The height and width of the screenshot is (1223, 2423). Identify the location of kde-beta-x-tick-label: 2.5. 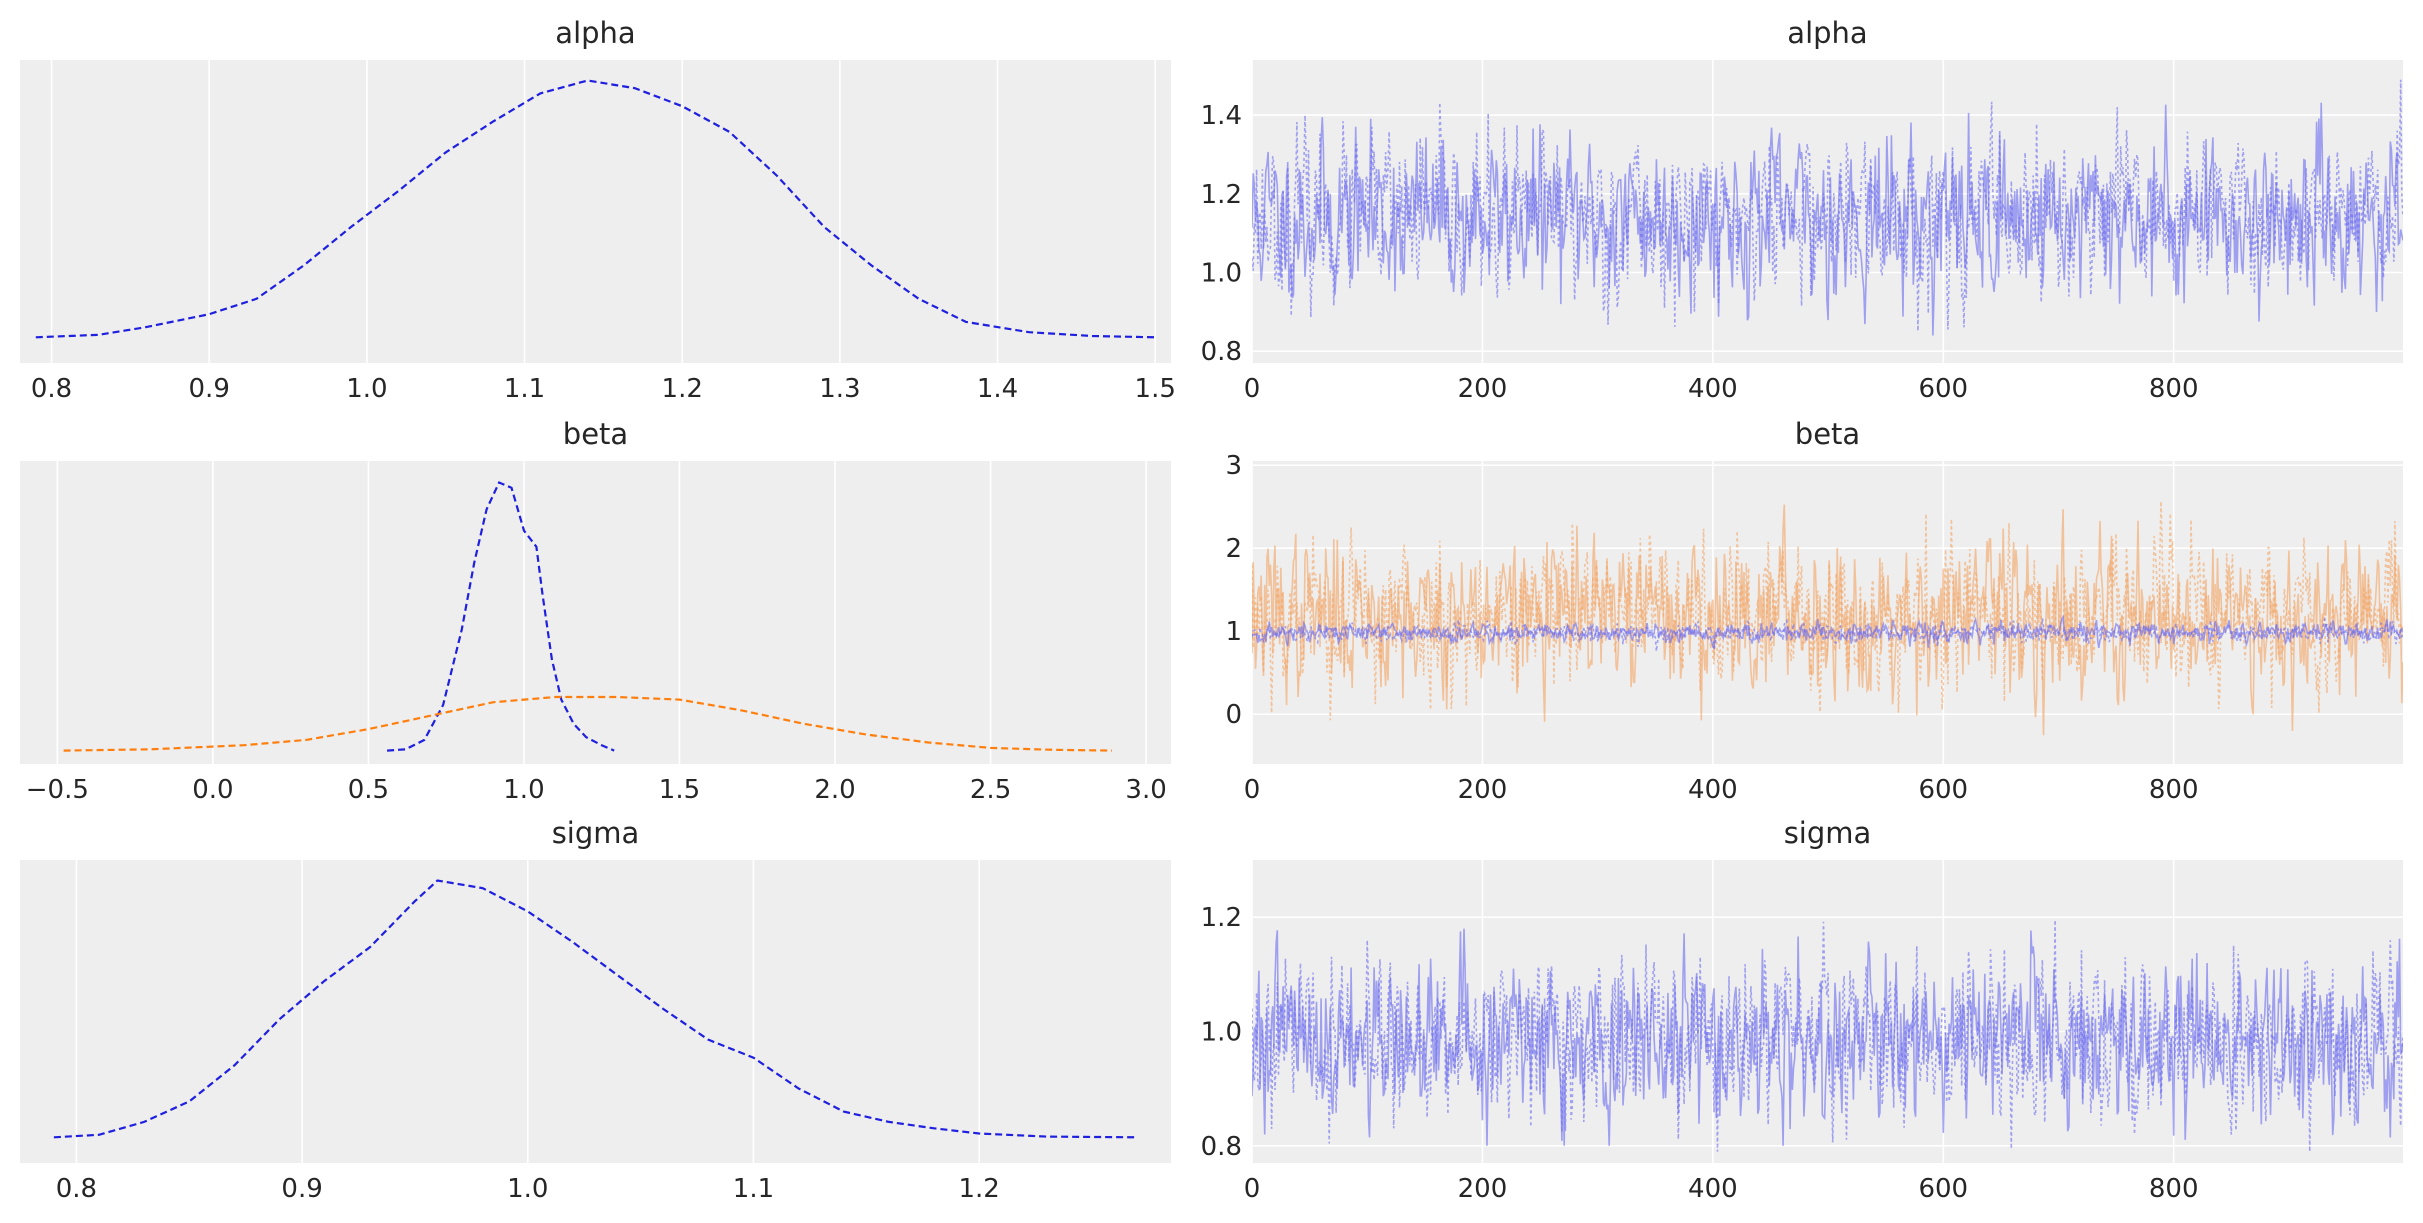
(990, 790).